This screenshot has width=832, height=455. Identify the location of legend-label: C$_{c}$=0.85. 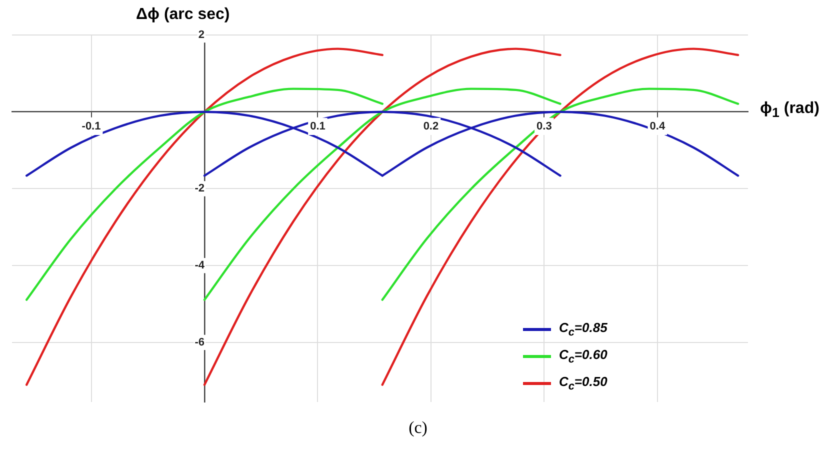
(583, 329).